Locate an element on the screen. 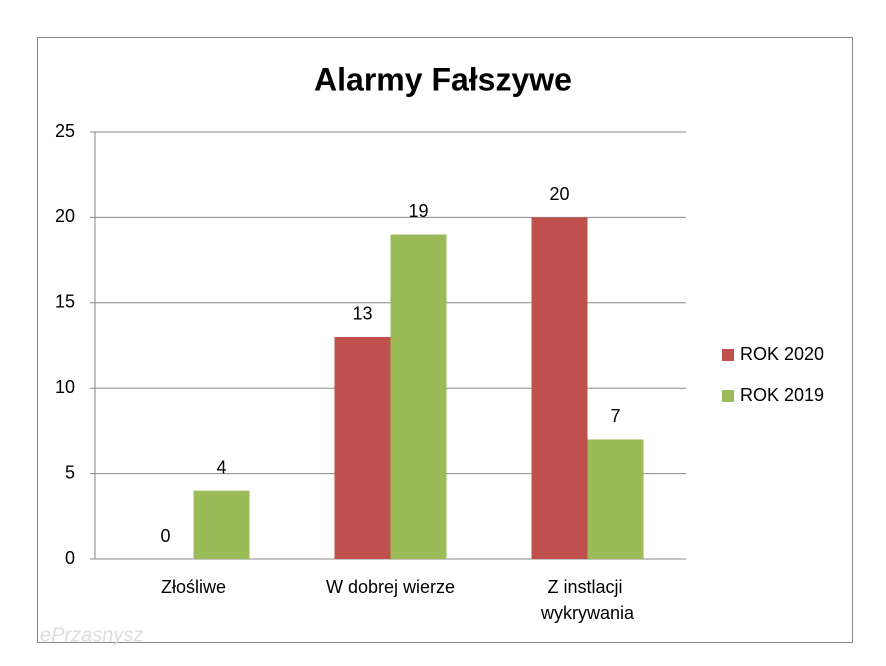 The width and height of the screenshot is (886, 666). data-label: 4 is located at coordinates (221, 467).